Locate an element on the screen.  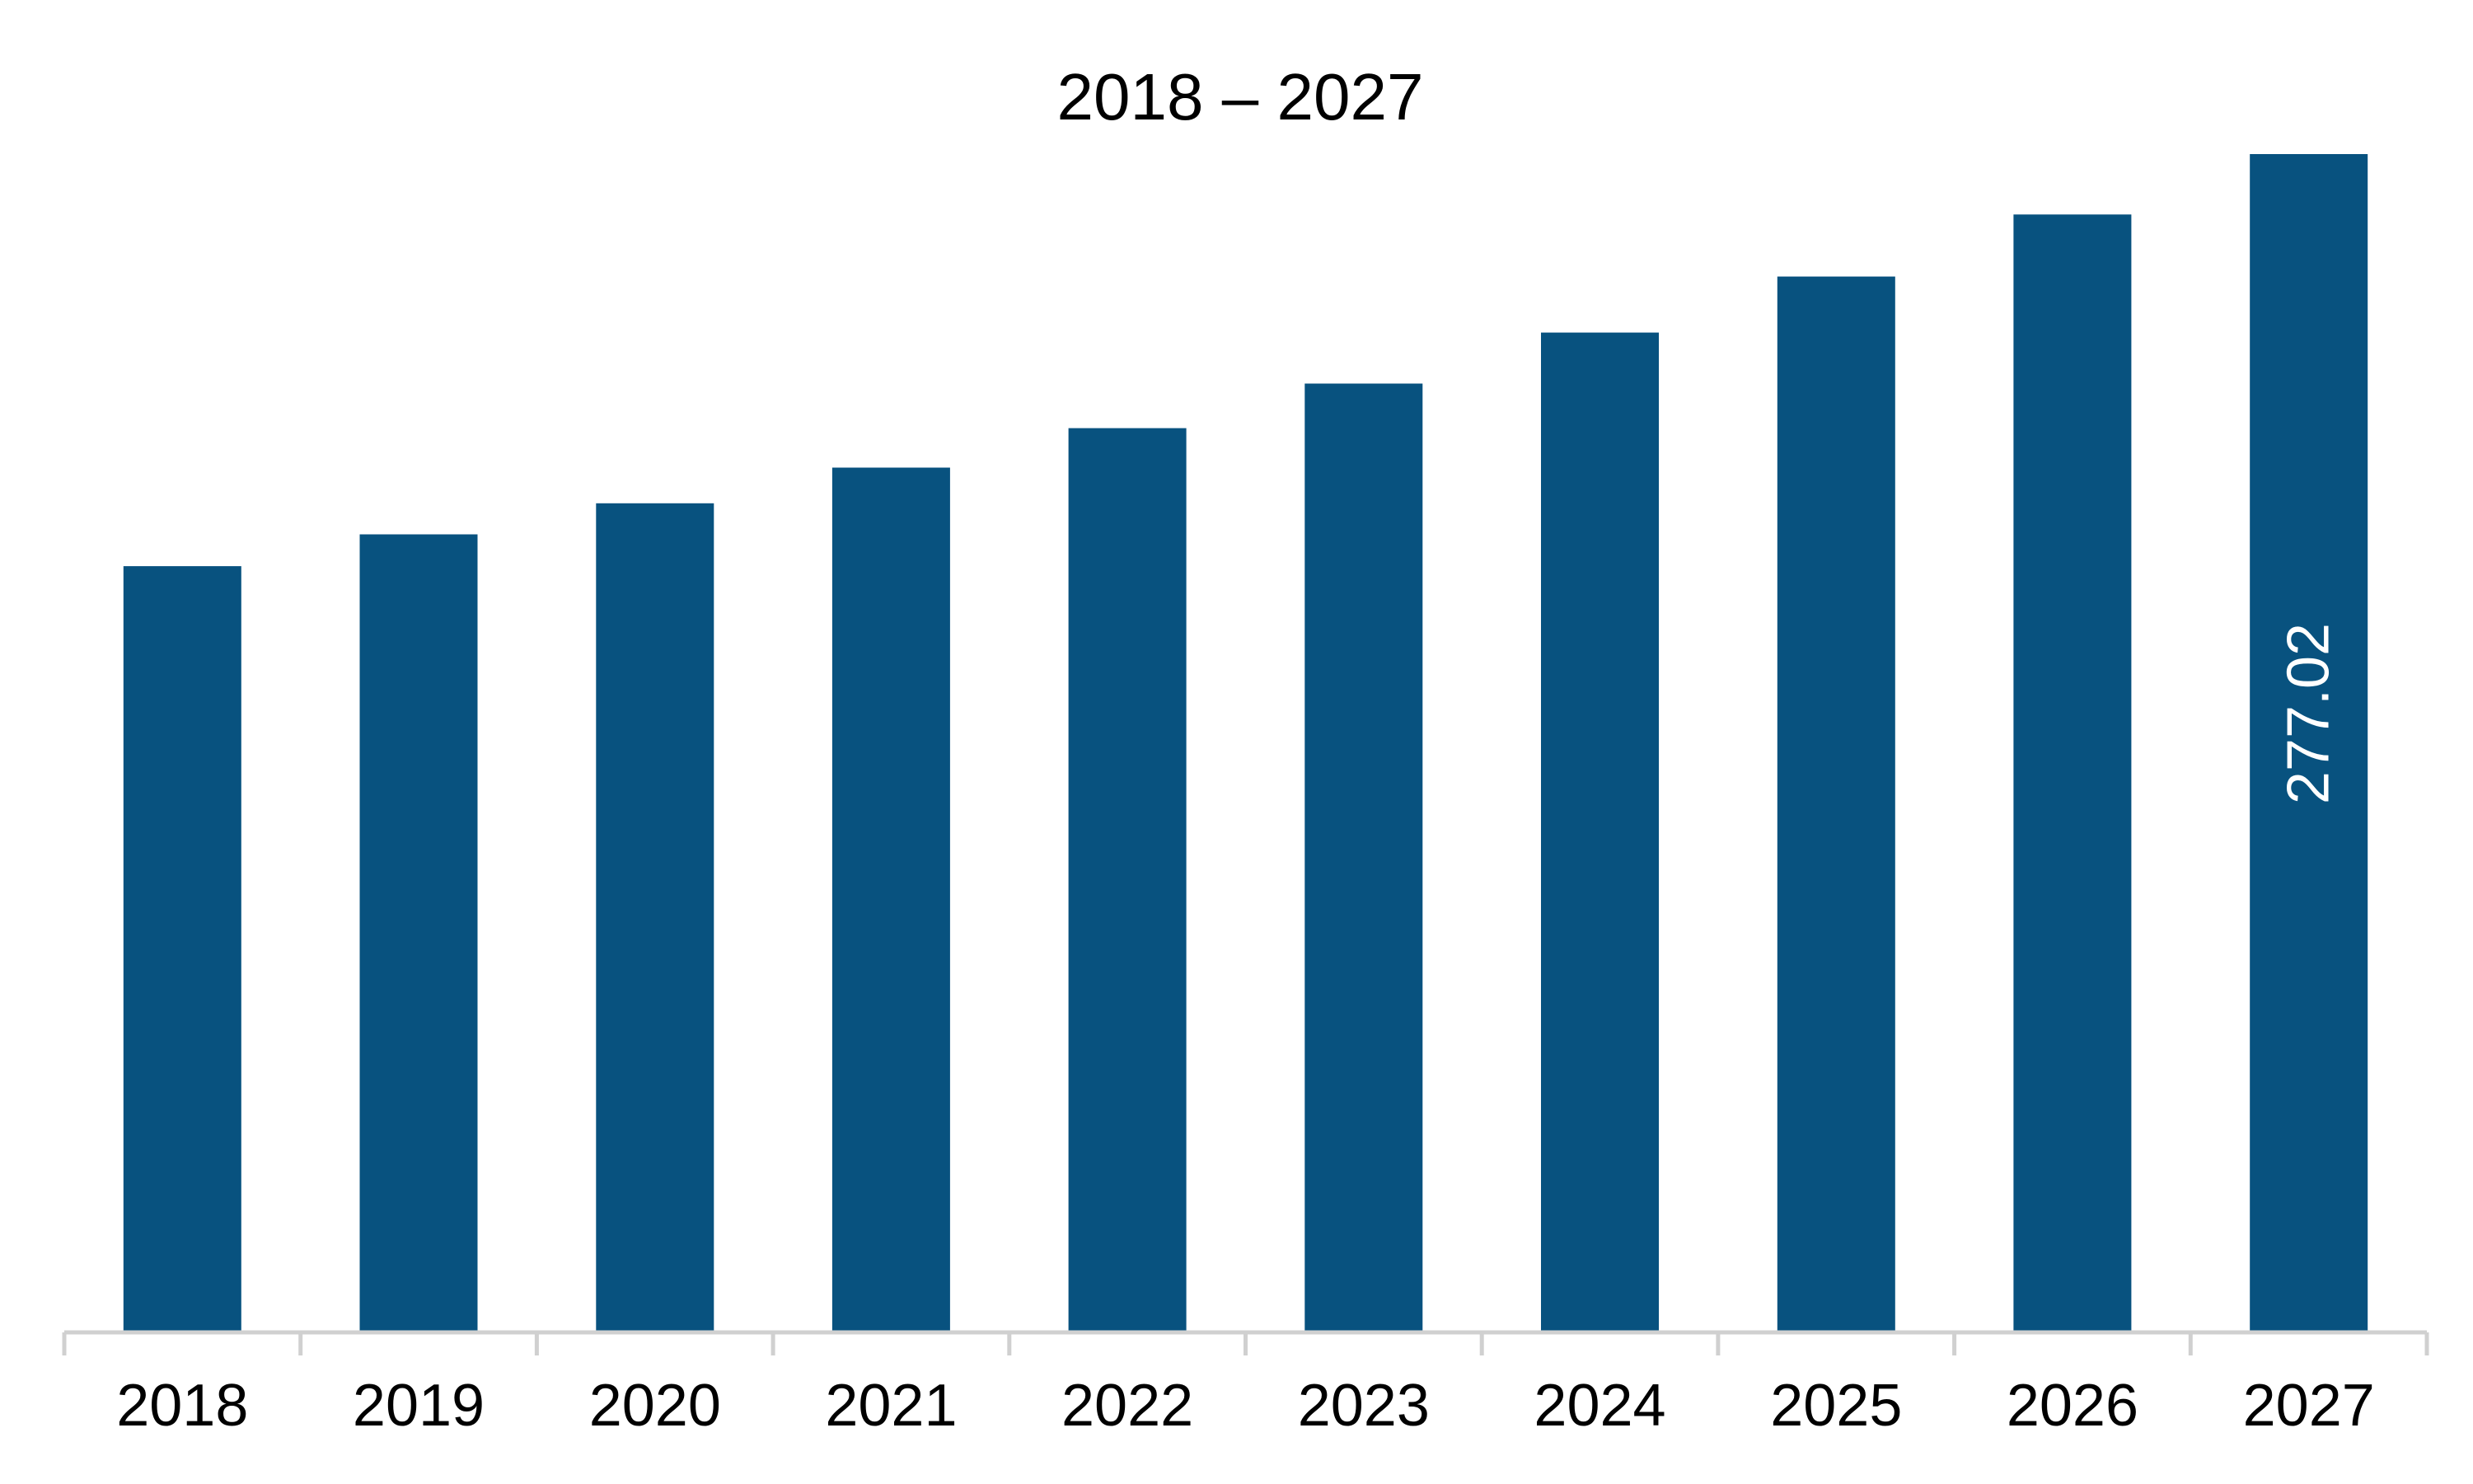
x-tick-label-2024: 2024 is located at coordinates (1600, 1406).